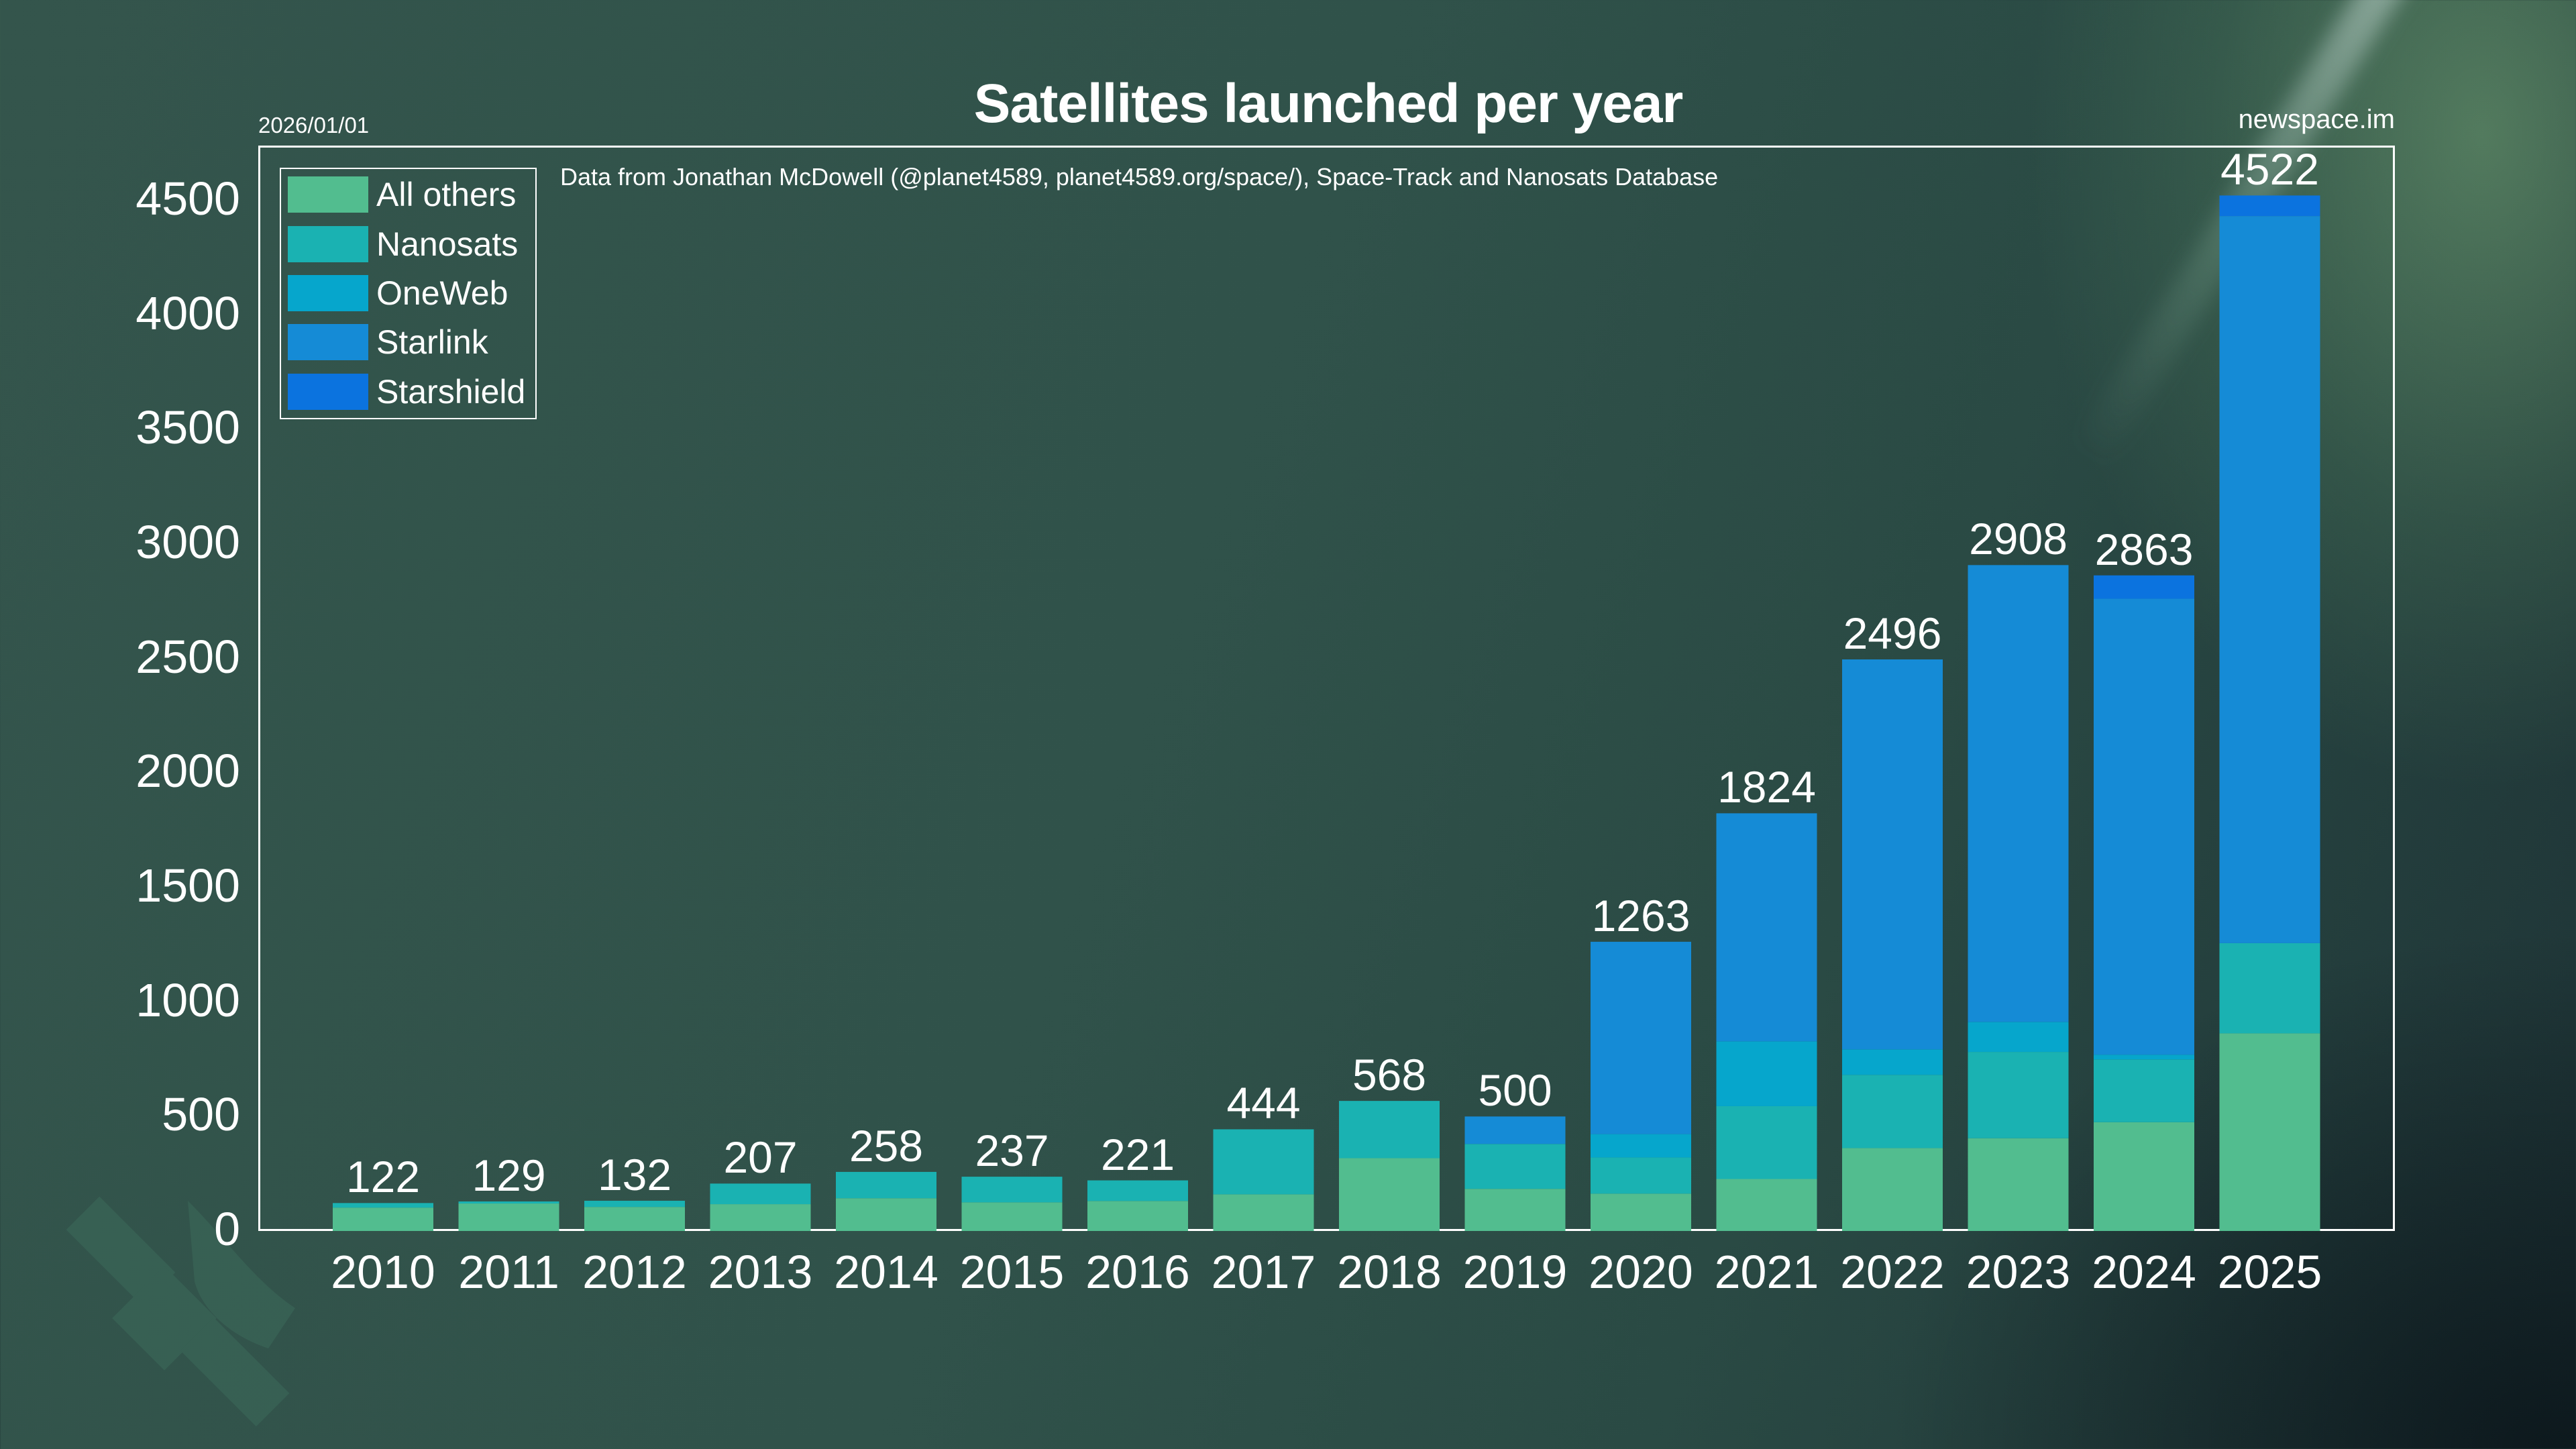 This screenshot has width=2576, height=1449. I want to click on bar-segment-nanosats-2025, so click(2269, 988).